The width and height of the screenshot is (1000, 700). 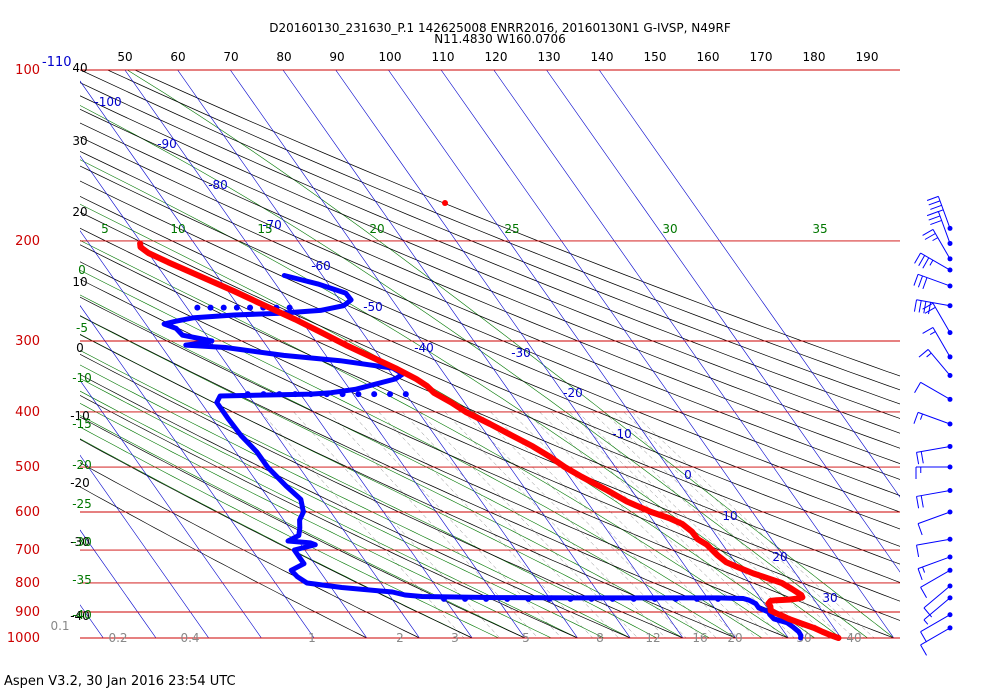 I want to click on theta-left-label: -20, so click(x=80, y=483).